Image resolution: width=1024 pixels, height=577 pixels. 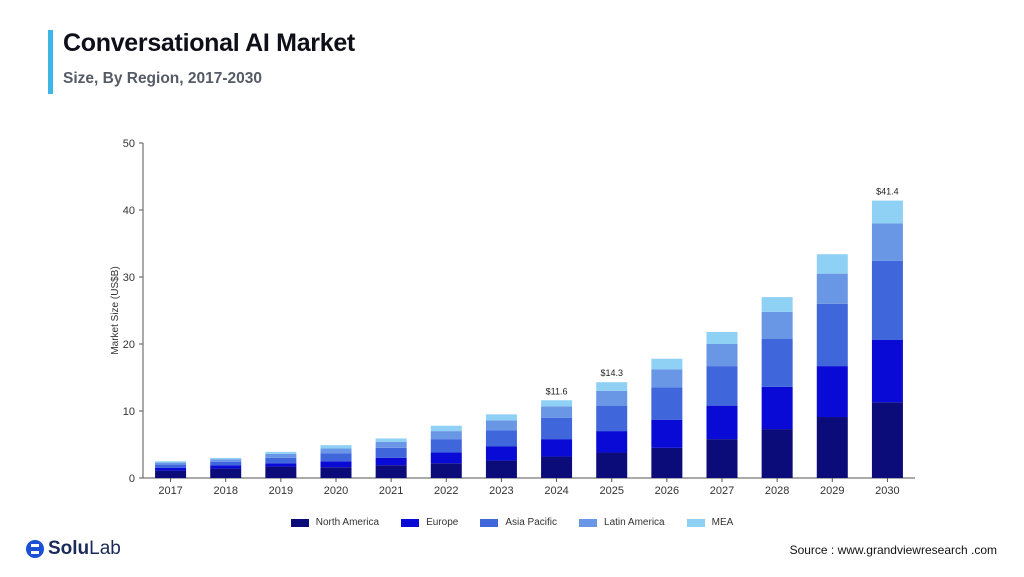 I want to click on x-tick-label: 2026, so click(x=667, y=491).